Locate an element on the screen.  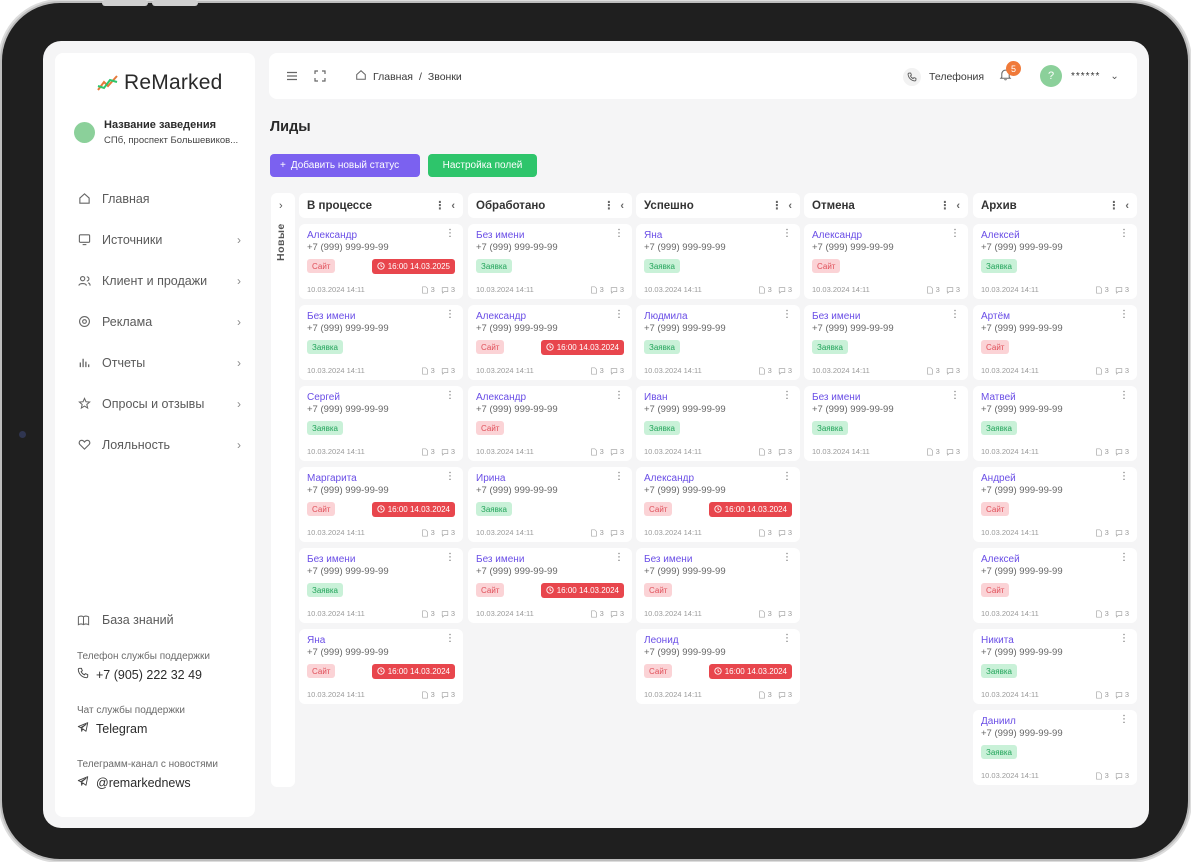
lead-name: Маргарита is located at coordinates (332, 478).